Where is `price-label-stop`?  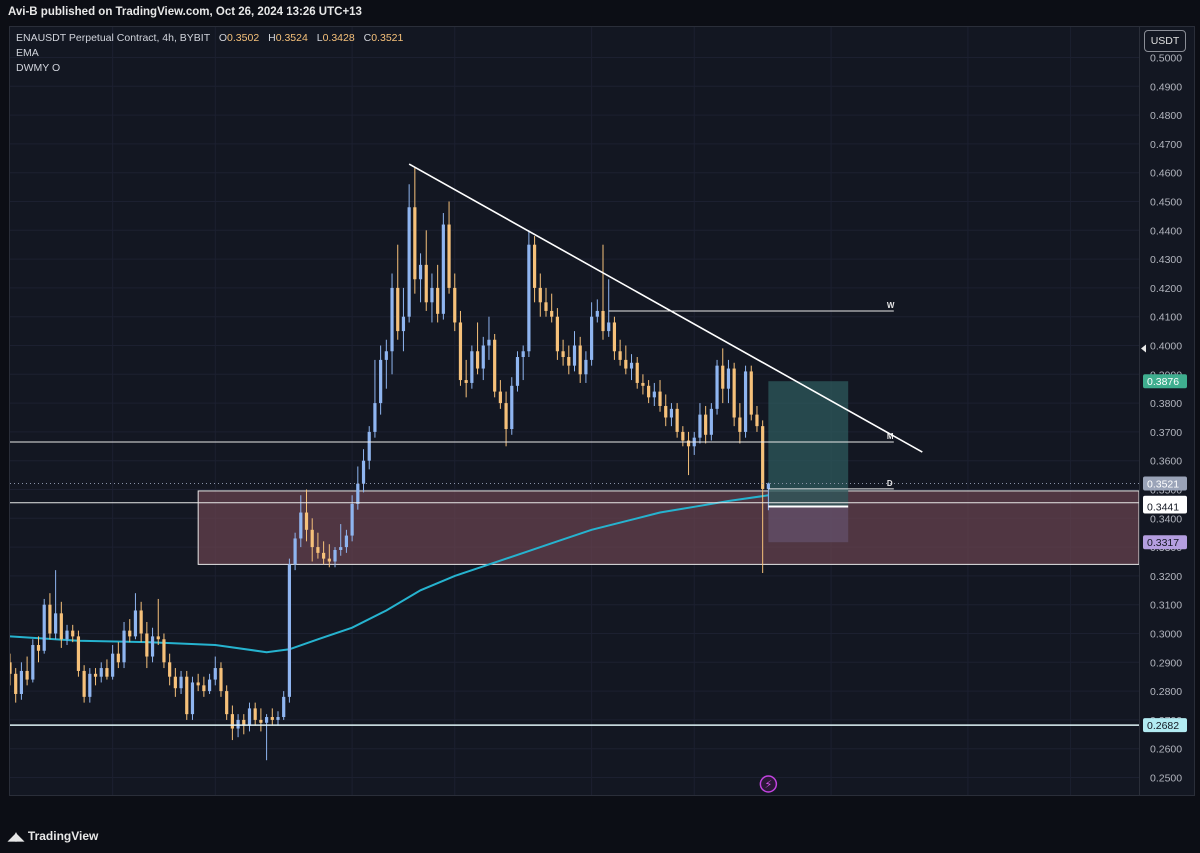
price-label-stop is located at coordinates (1165, 542).